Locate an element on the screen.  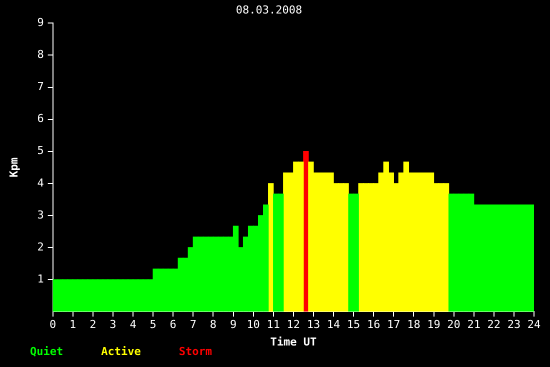
x-tick-label: 1 is located at coordinates (73, 325).